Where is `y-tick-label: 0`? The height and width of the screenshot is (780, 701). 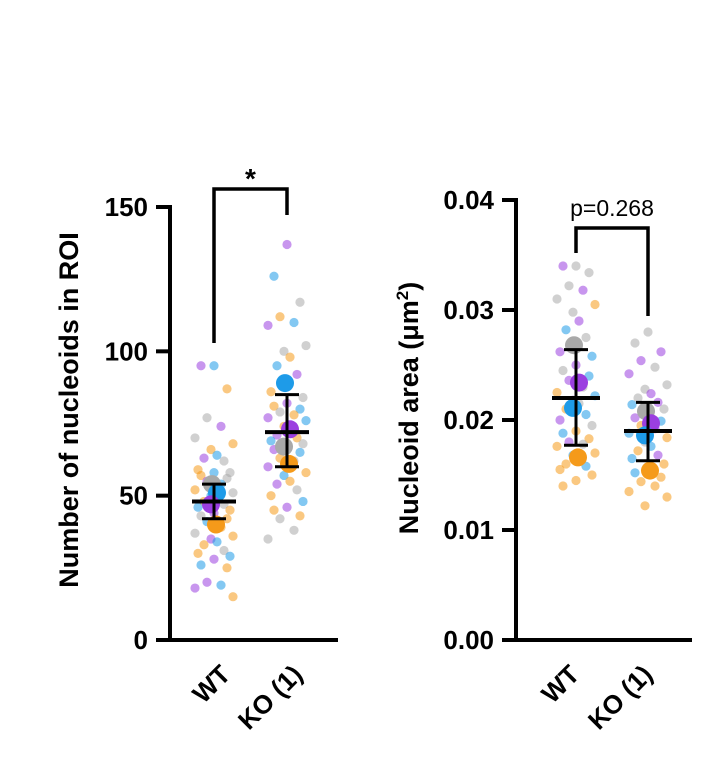 y-tick-label: 0 is located at coordinates (141, 640).